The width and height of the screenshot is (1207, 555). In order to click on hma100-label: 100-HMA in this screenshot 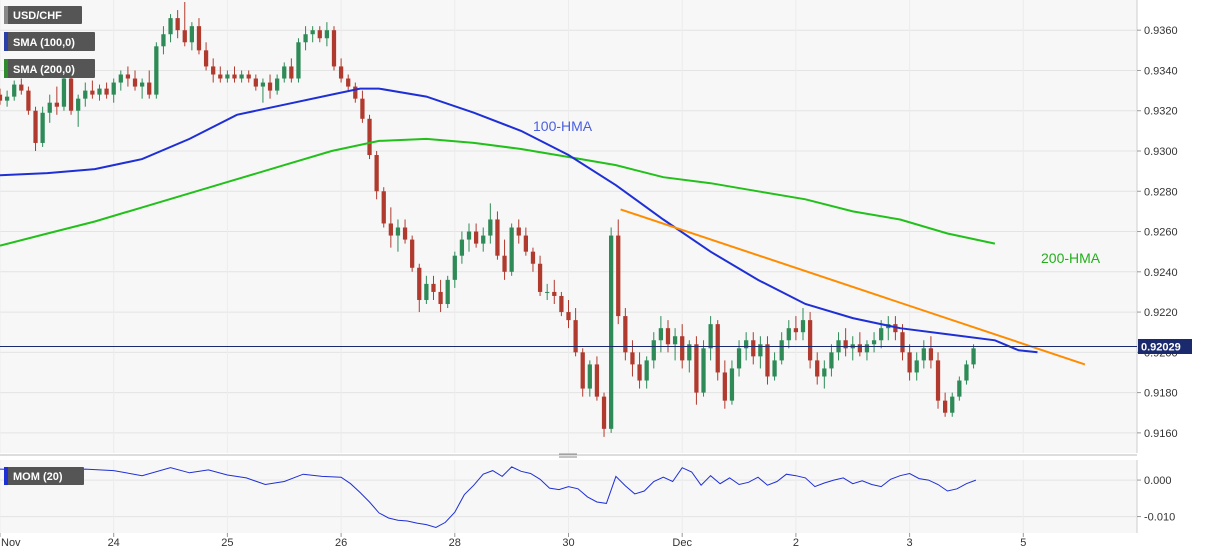, I will do `click(563, 126)`.